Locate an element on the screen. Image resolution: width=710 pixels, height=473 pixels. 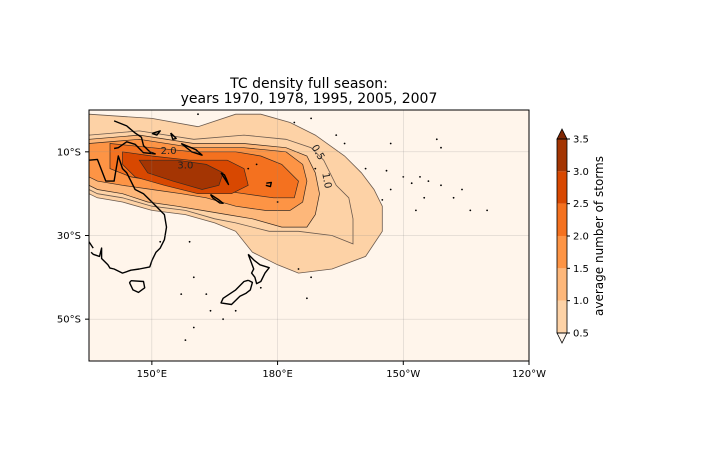
contour-label: 2.0 is located at coordinates (169, 151).